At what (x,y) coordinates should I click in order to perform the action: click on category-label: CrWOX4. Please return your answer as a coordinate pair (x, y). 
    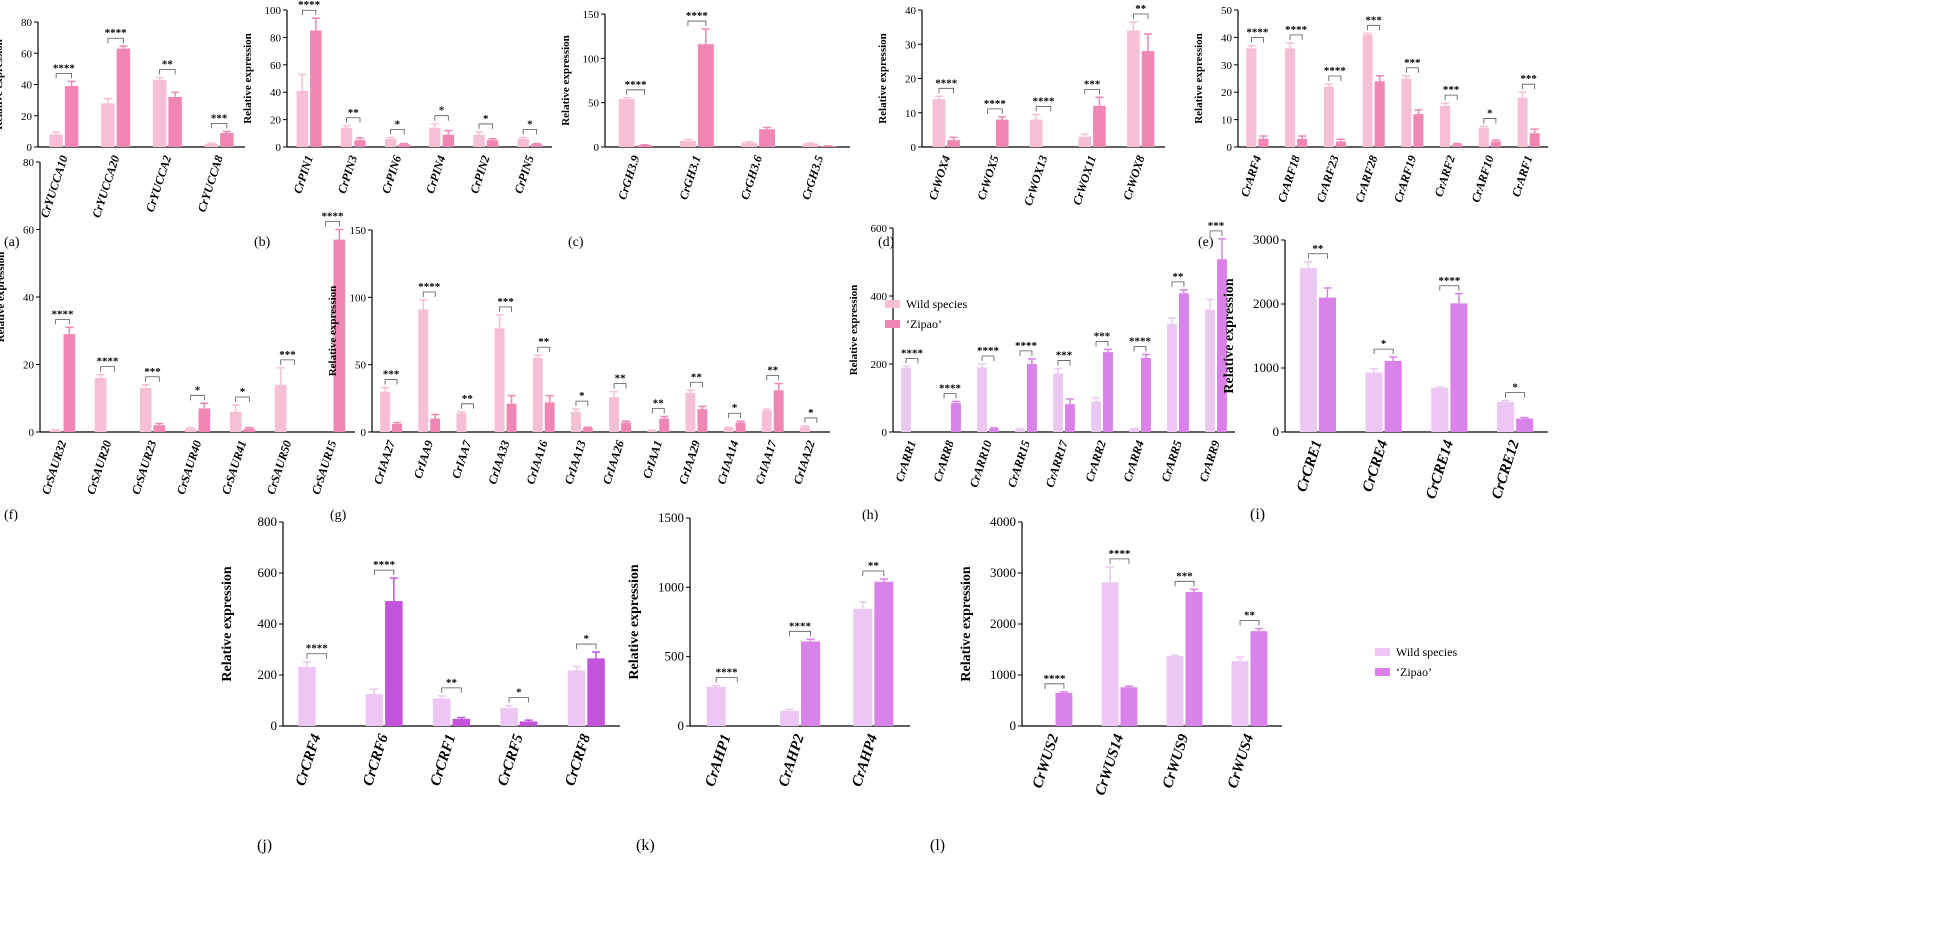
    Looking at the image, I should click on (940, 178).